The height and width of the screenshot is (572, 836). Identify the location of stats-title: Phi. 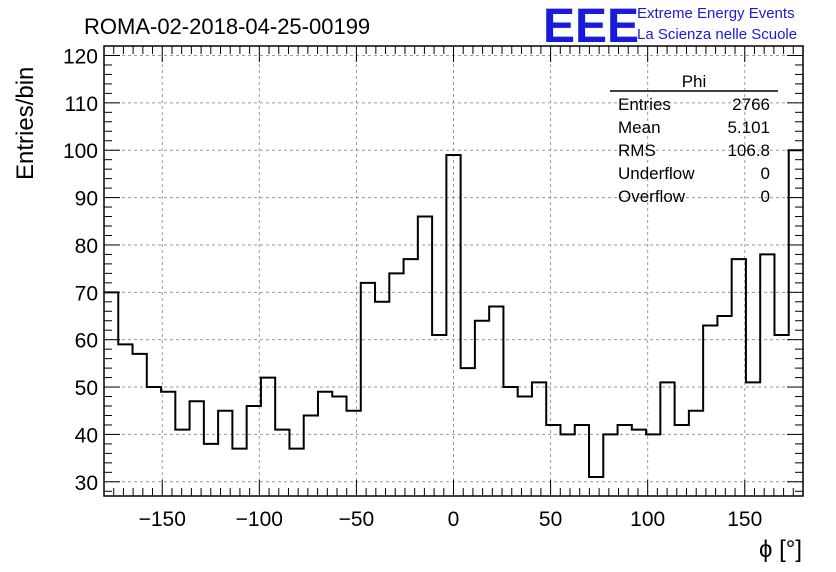
(694, 81).